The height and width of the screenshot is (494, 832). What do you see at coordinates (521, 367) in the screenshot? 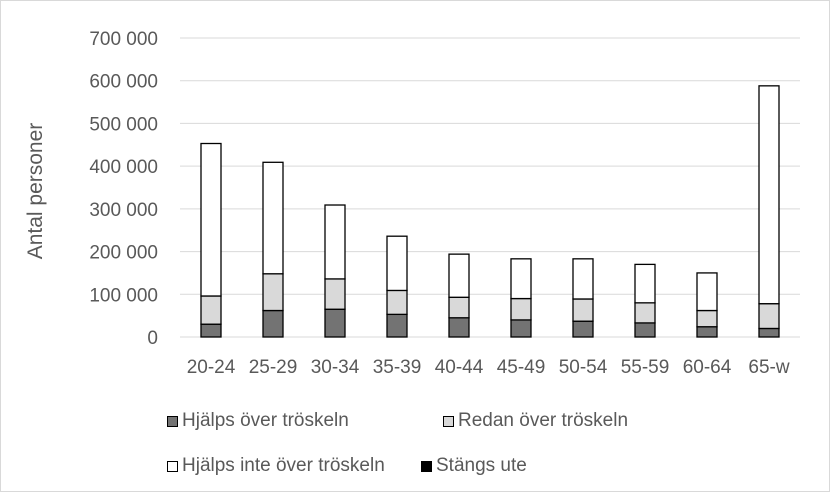
I see `x-tick-label: 45-49` at bounding box center [521, 367].